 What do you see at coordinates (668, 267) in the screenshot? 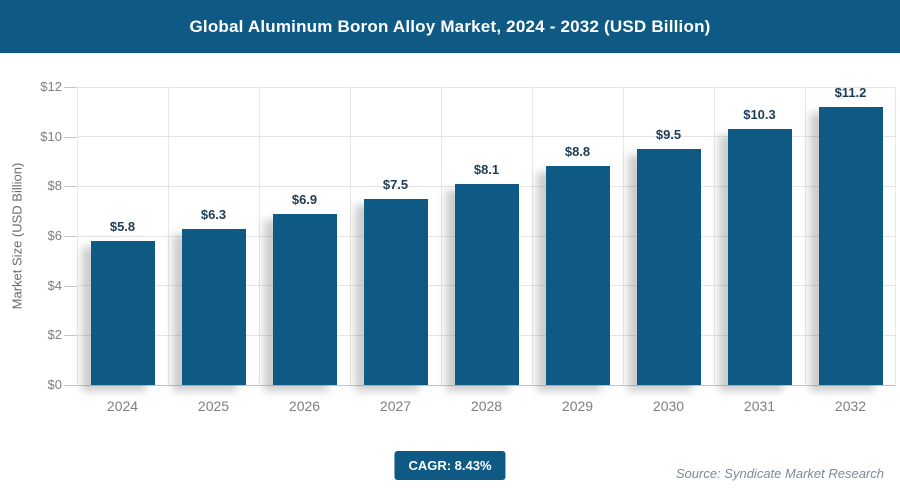
I see `bar-2030` at bounding box center [668, 267].